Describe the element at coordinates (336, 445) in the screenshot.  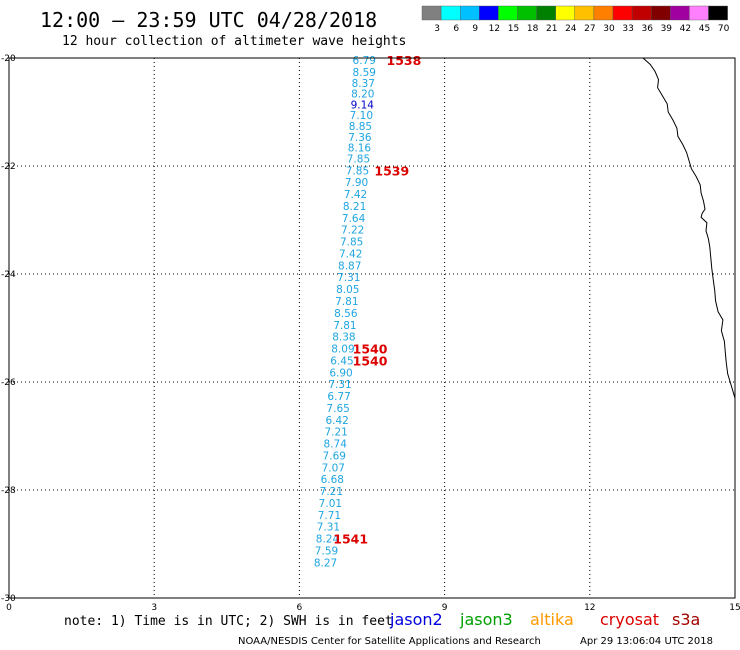
I see `wave-height-value: 8.74` at that location.